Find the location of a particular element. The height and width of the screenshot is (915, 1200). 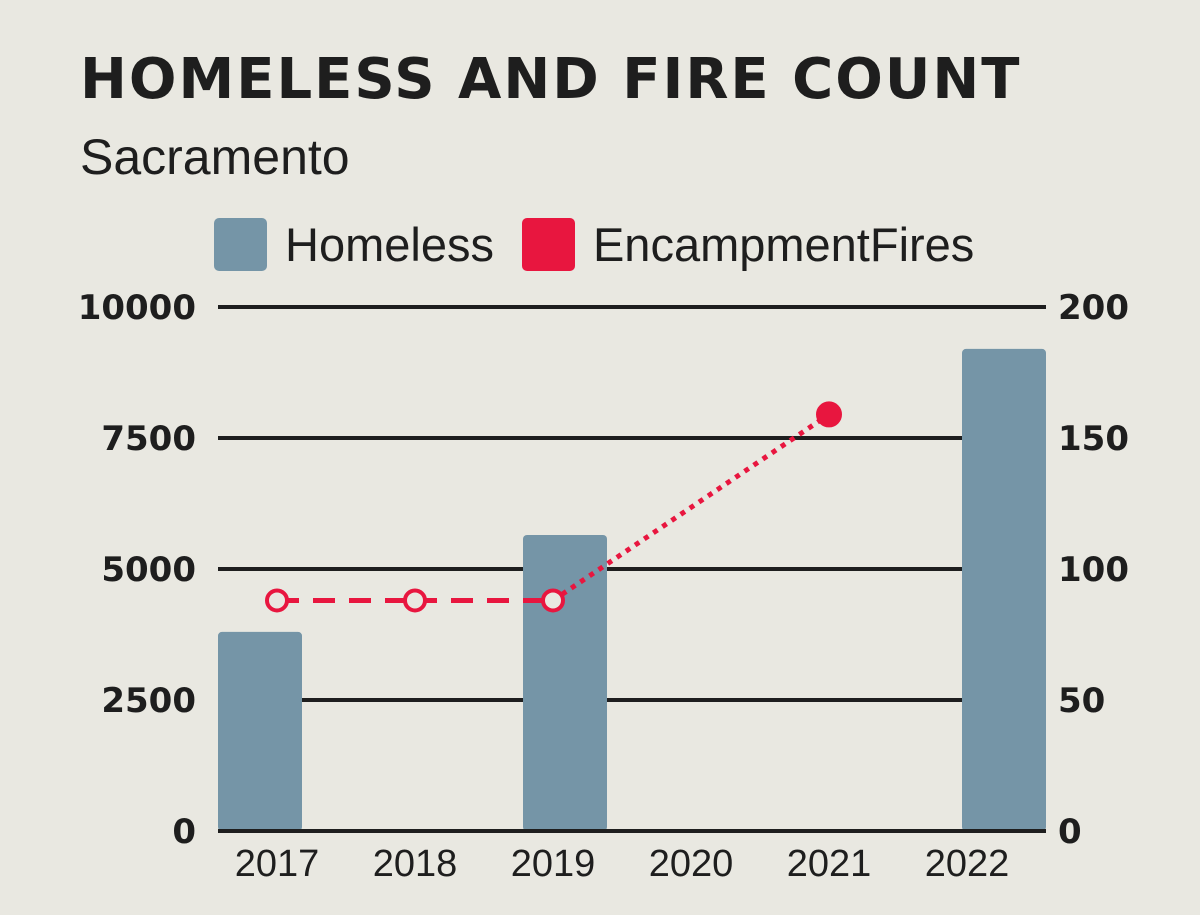

x-tick-label: 2019 is located at coordinates (553, 864).